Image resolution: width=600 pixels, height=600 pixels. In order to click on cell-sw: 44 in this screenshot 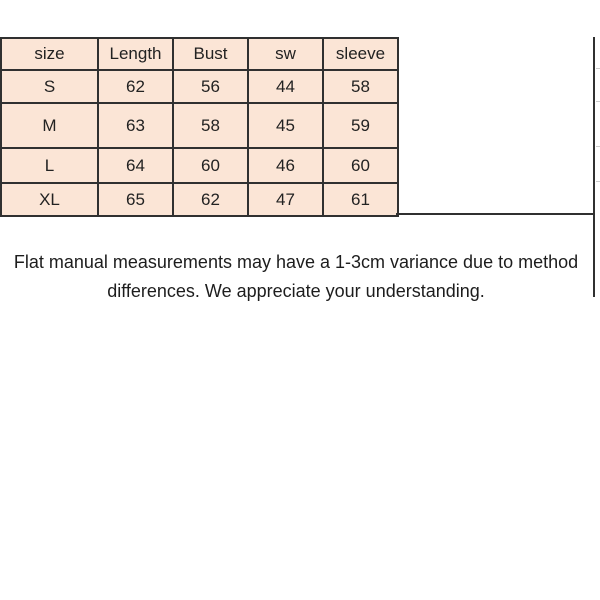, I will do `click(285, 86)`.